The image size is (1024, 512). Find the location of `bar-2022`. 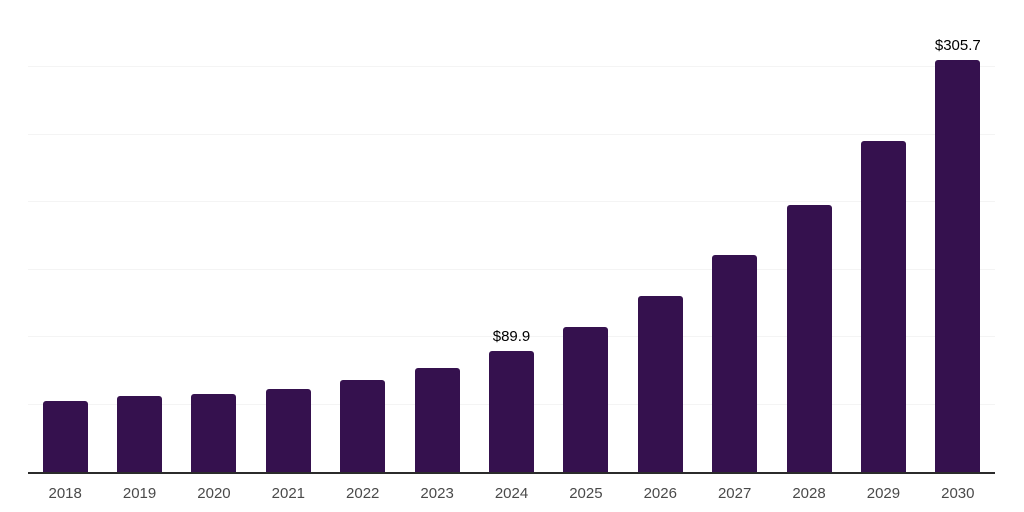

bar-2022 is located at coordinates (363, 425).